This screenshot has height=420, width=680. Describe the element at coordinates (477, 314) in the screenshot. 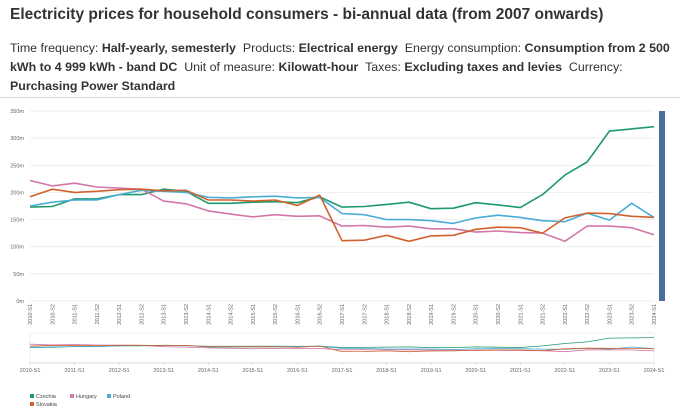

I see `x-tick-label: 2020-S1` at that location.